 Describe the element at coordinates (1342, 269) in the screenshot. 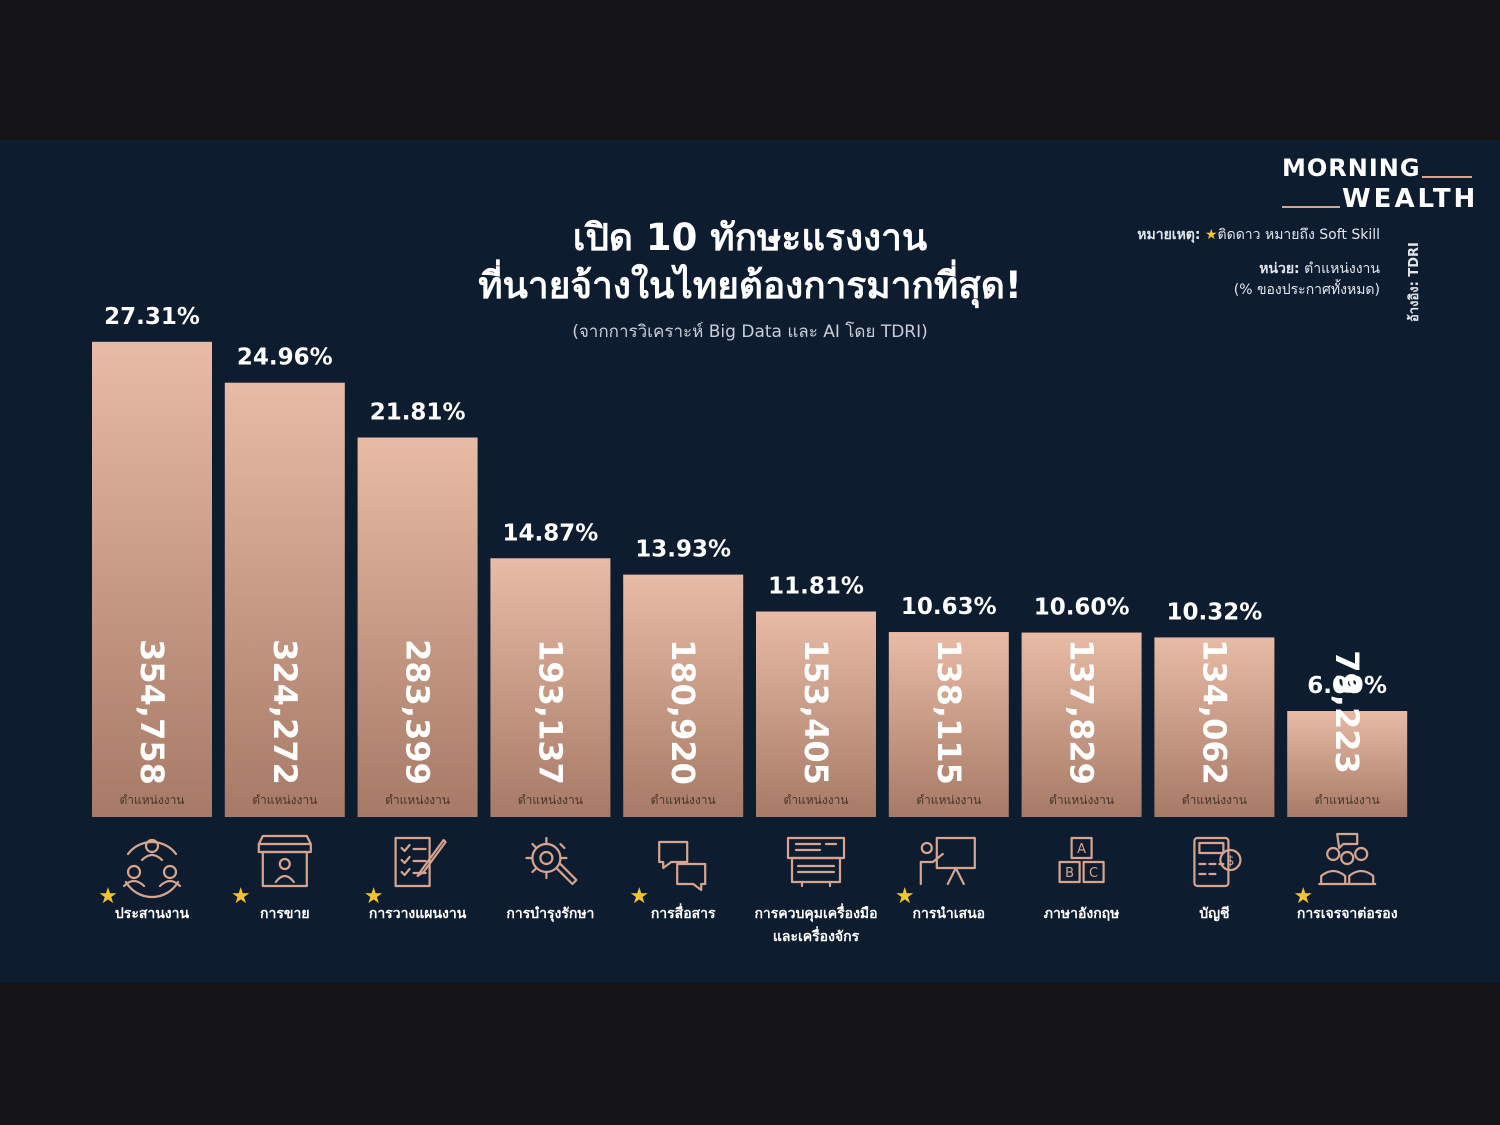

I see `unit-text: ตำแหน่งงาน` at that location.